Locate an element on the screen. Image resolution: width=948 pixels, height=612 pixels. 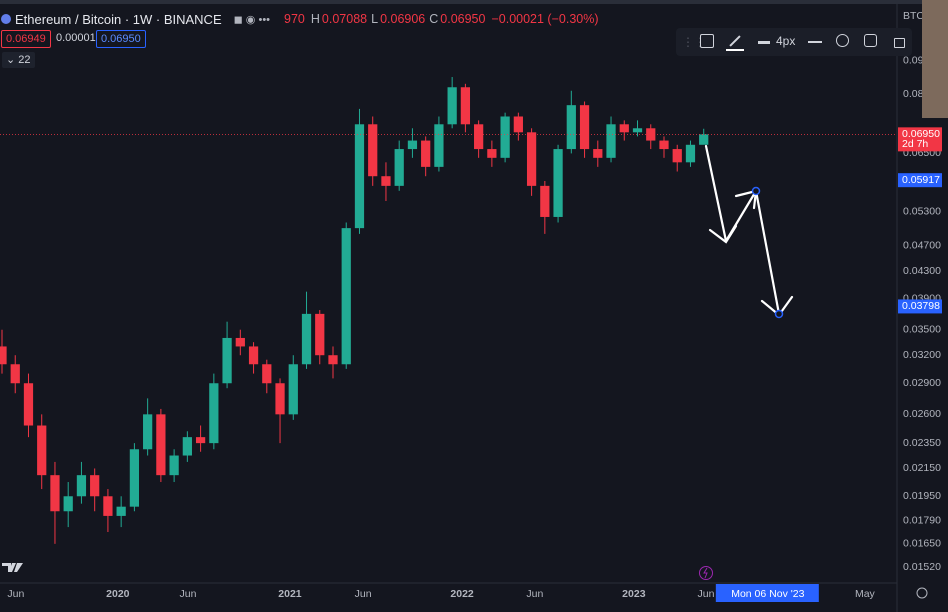
y-tick-label: 0.01520 is located at coordinates (922, 567).